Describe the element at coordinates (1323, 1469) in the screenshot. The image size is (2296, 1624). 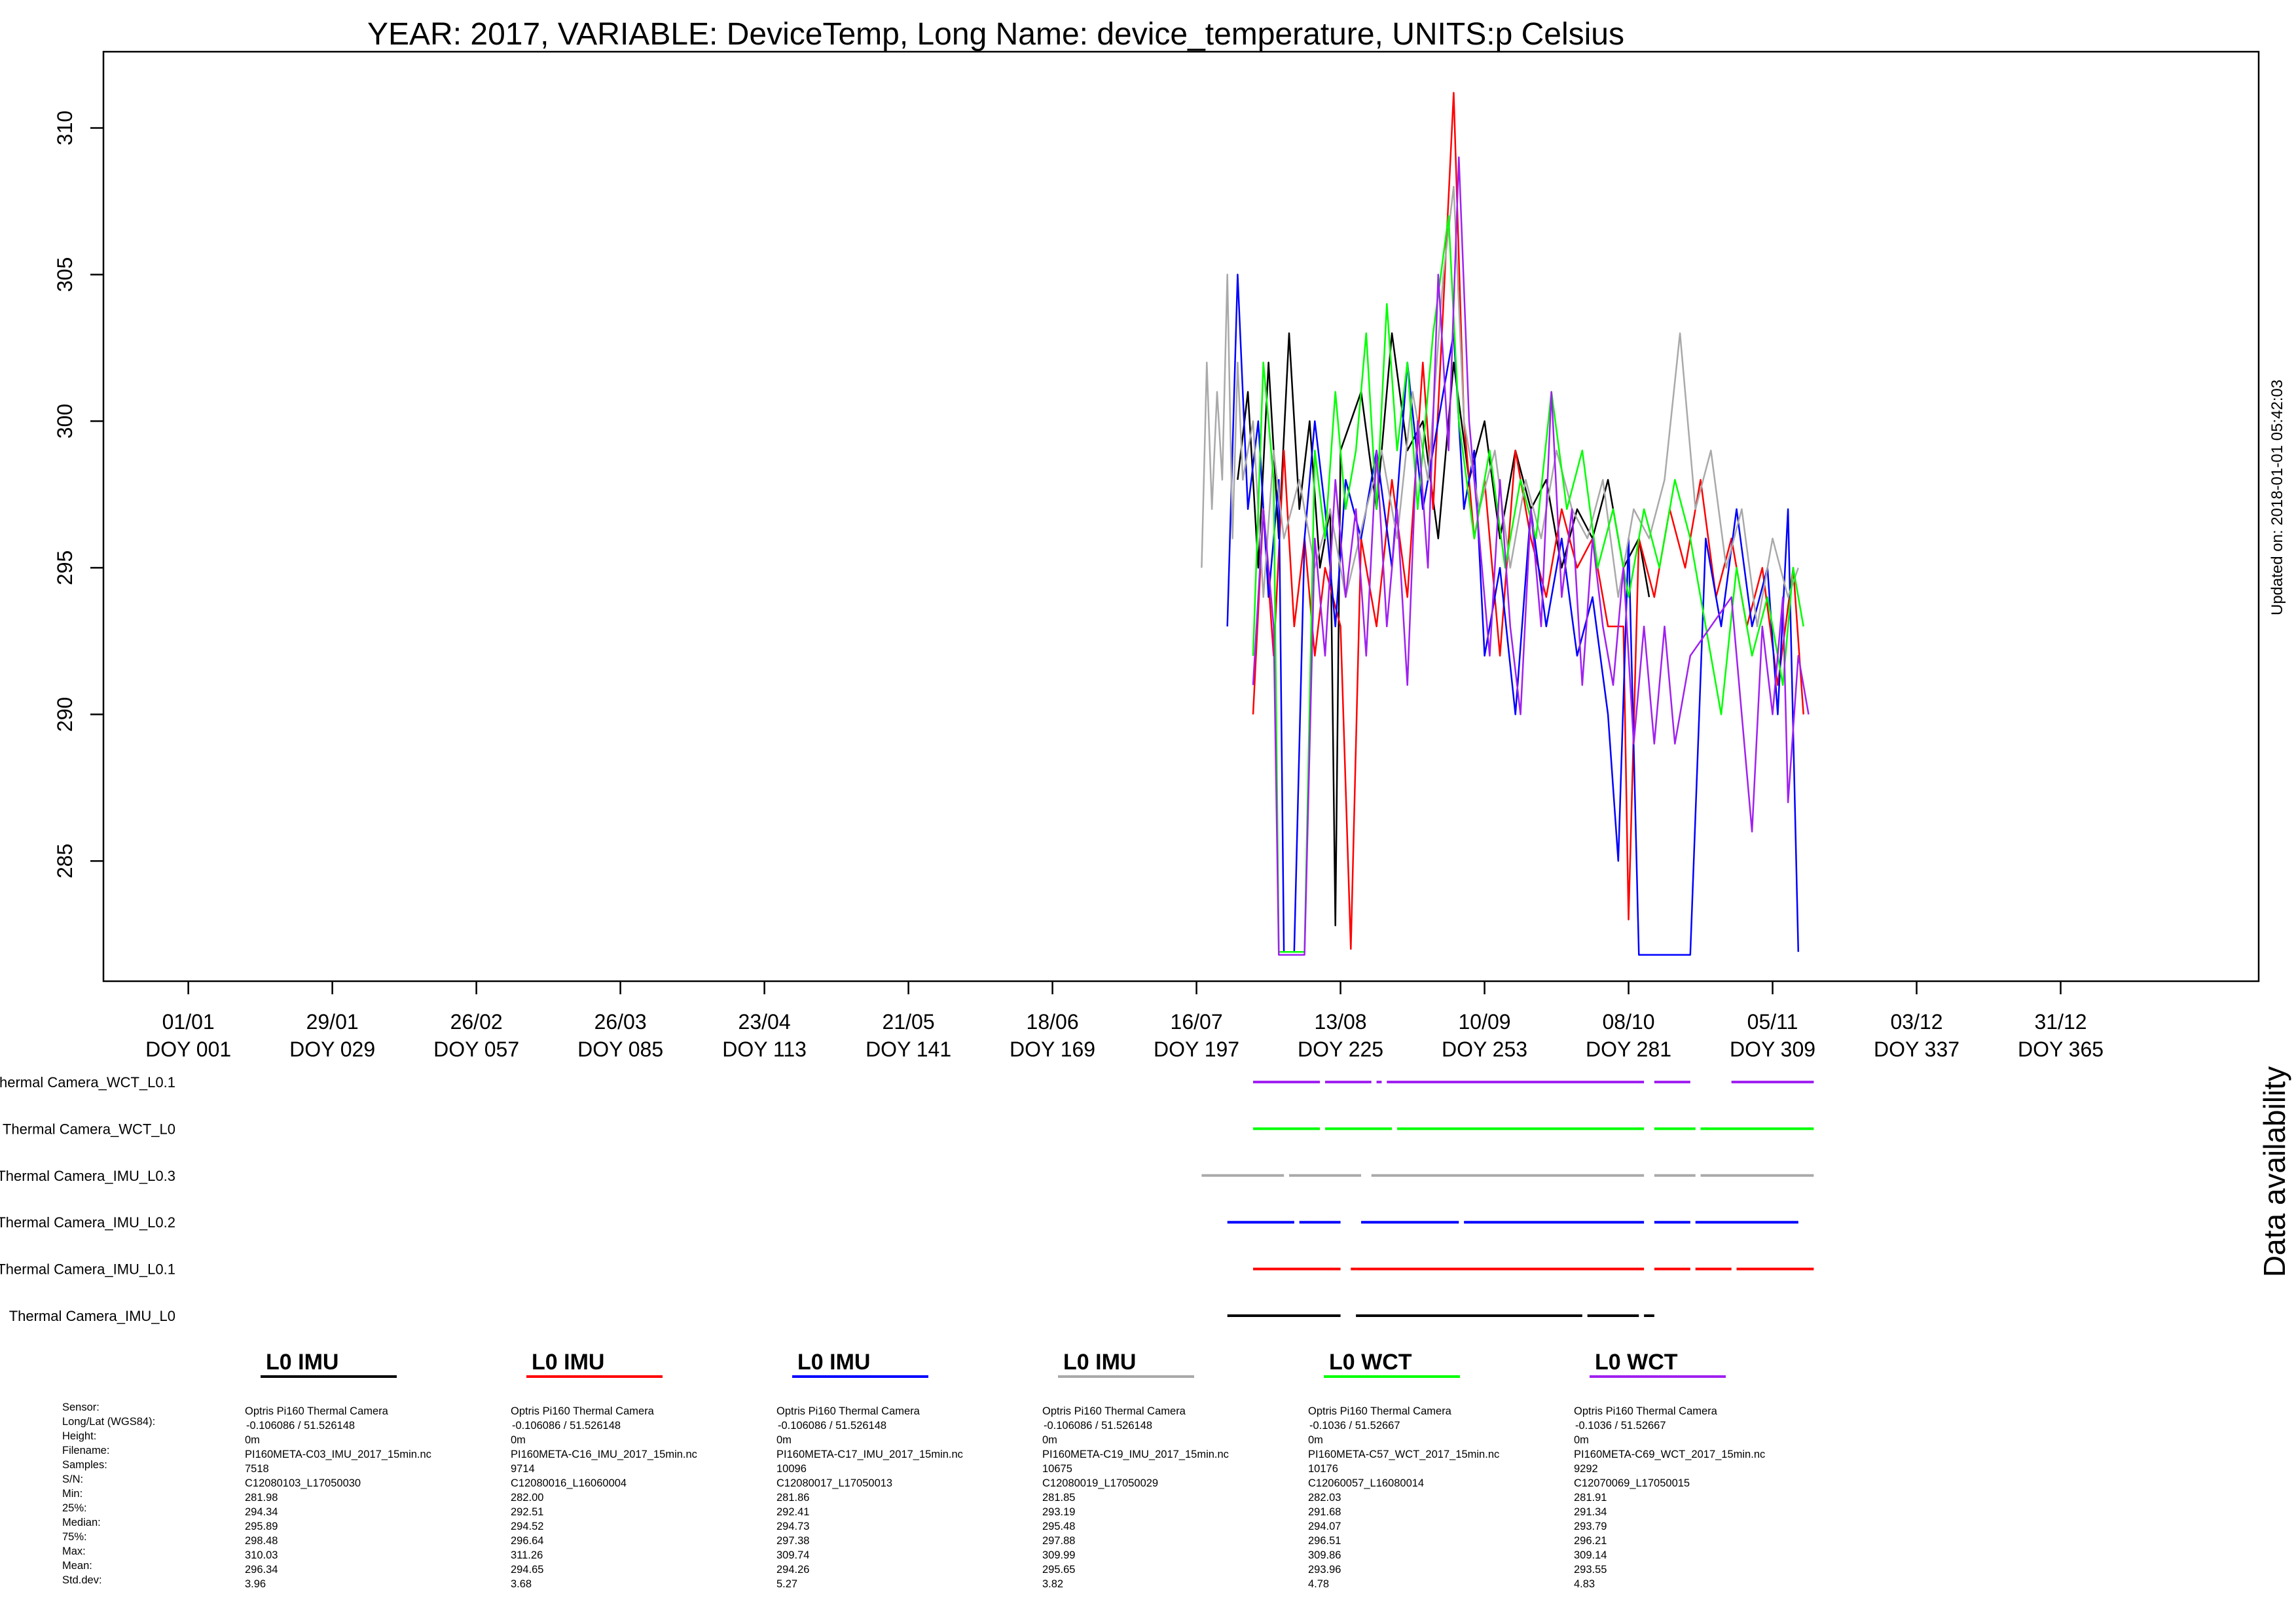
I see `stat-samples: 10176` at that location.